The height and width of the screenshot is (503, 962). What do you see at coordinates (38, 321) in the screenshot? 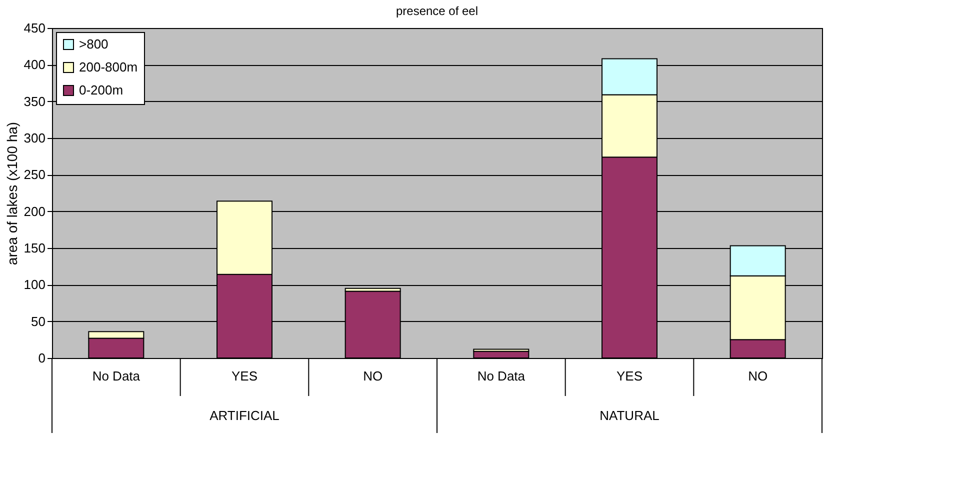
I see `y-tick-label: 50` at bounding box center [38, 321].